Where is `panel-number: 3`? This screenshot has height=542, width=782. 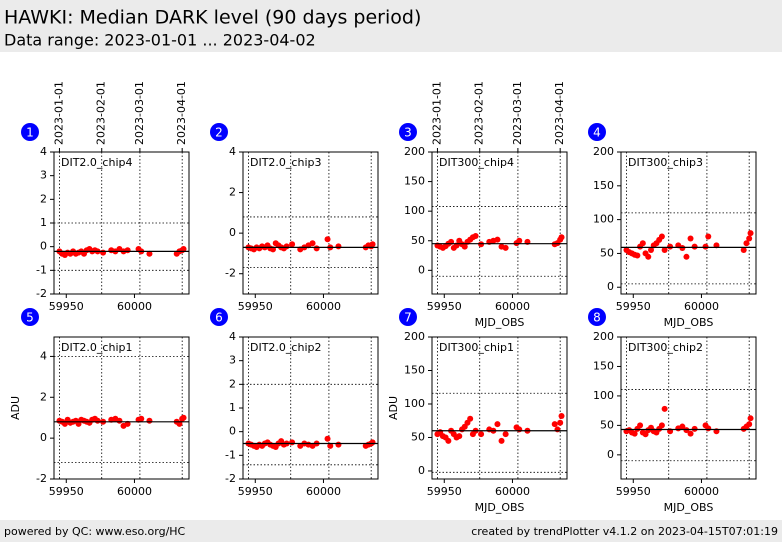 panel-number: 3 is located at coordinates (408, 133).